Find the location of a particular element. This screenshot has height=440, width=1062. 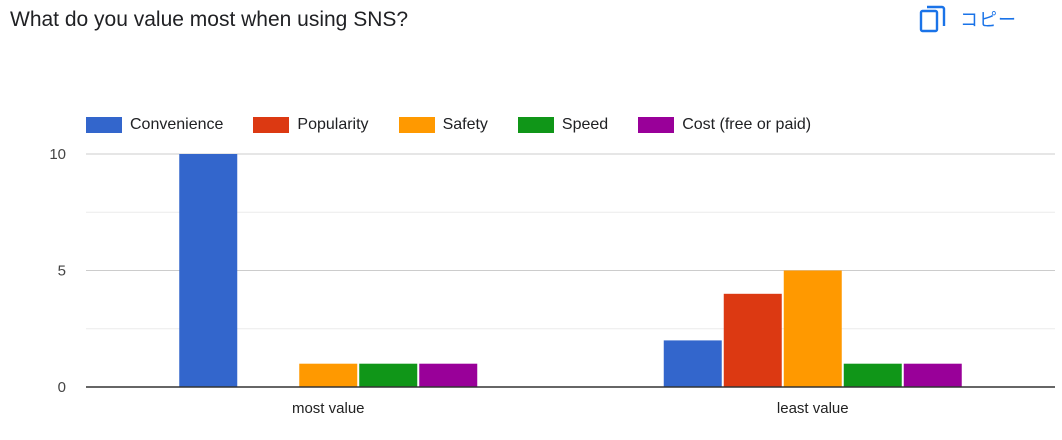

bar-safety-least-value is located at coordinates (812, 328).